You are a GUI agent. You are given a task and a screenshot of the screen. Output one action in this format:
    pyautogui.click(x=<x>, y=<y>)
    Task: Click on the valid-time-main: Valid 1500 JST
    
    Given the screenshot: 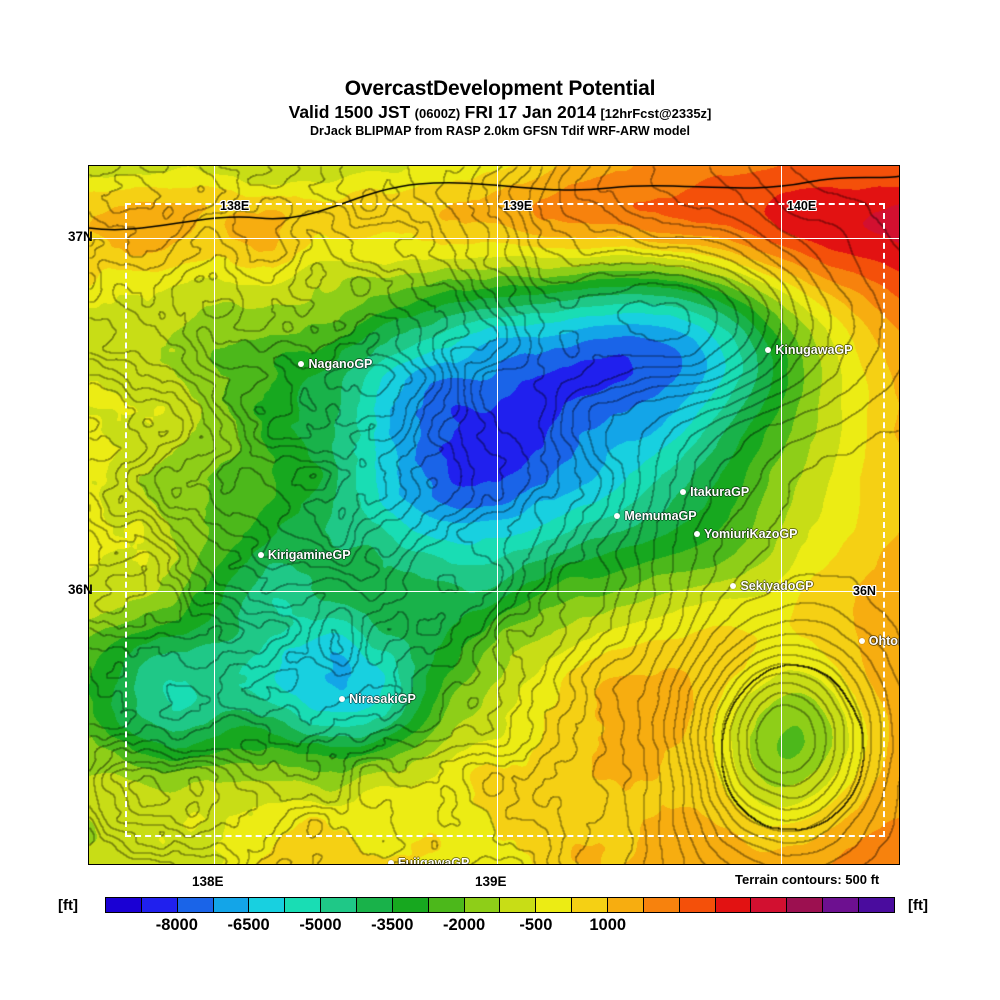 What is the action you would take?
    pyautogui.click(x=349, y=112)
    